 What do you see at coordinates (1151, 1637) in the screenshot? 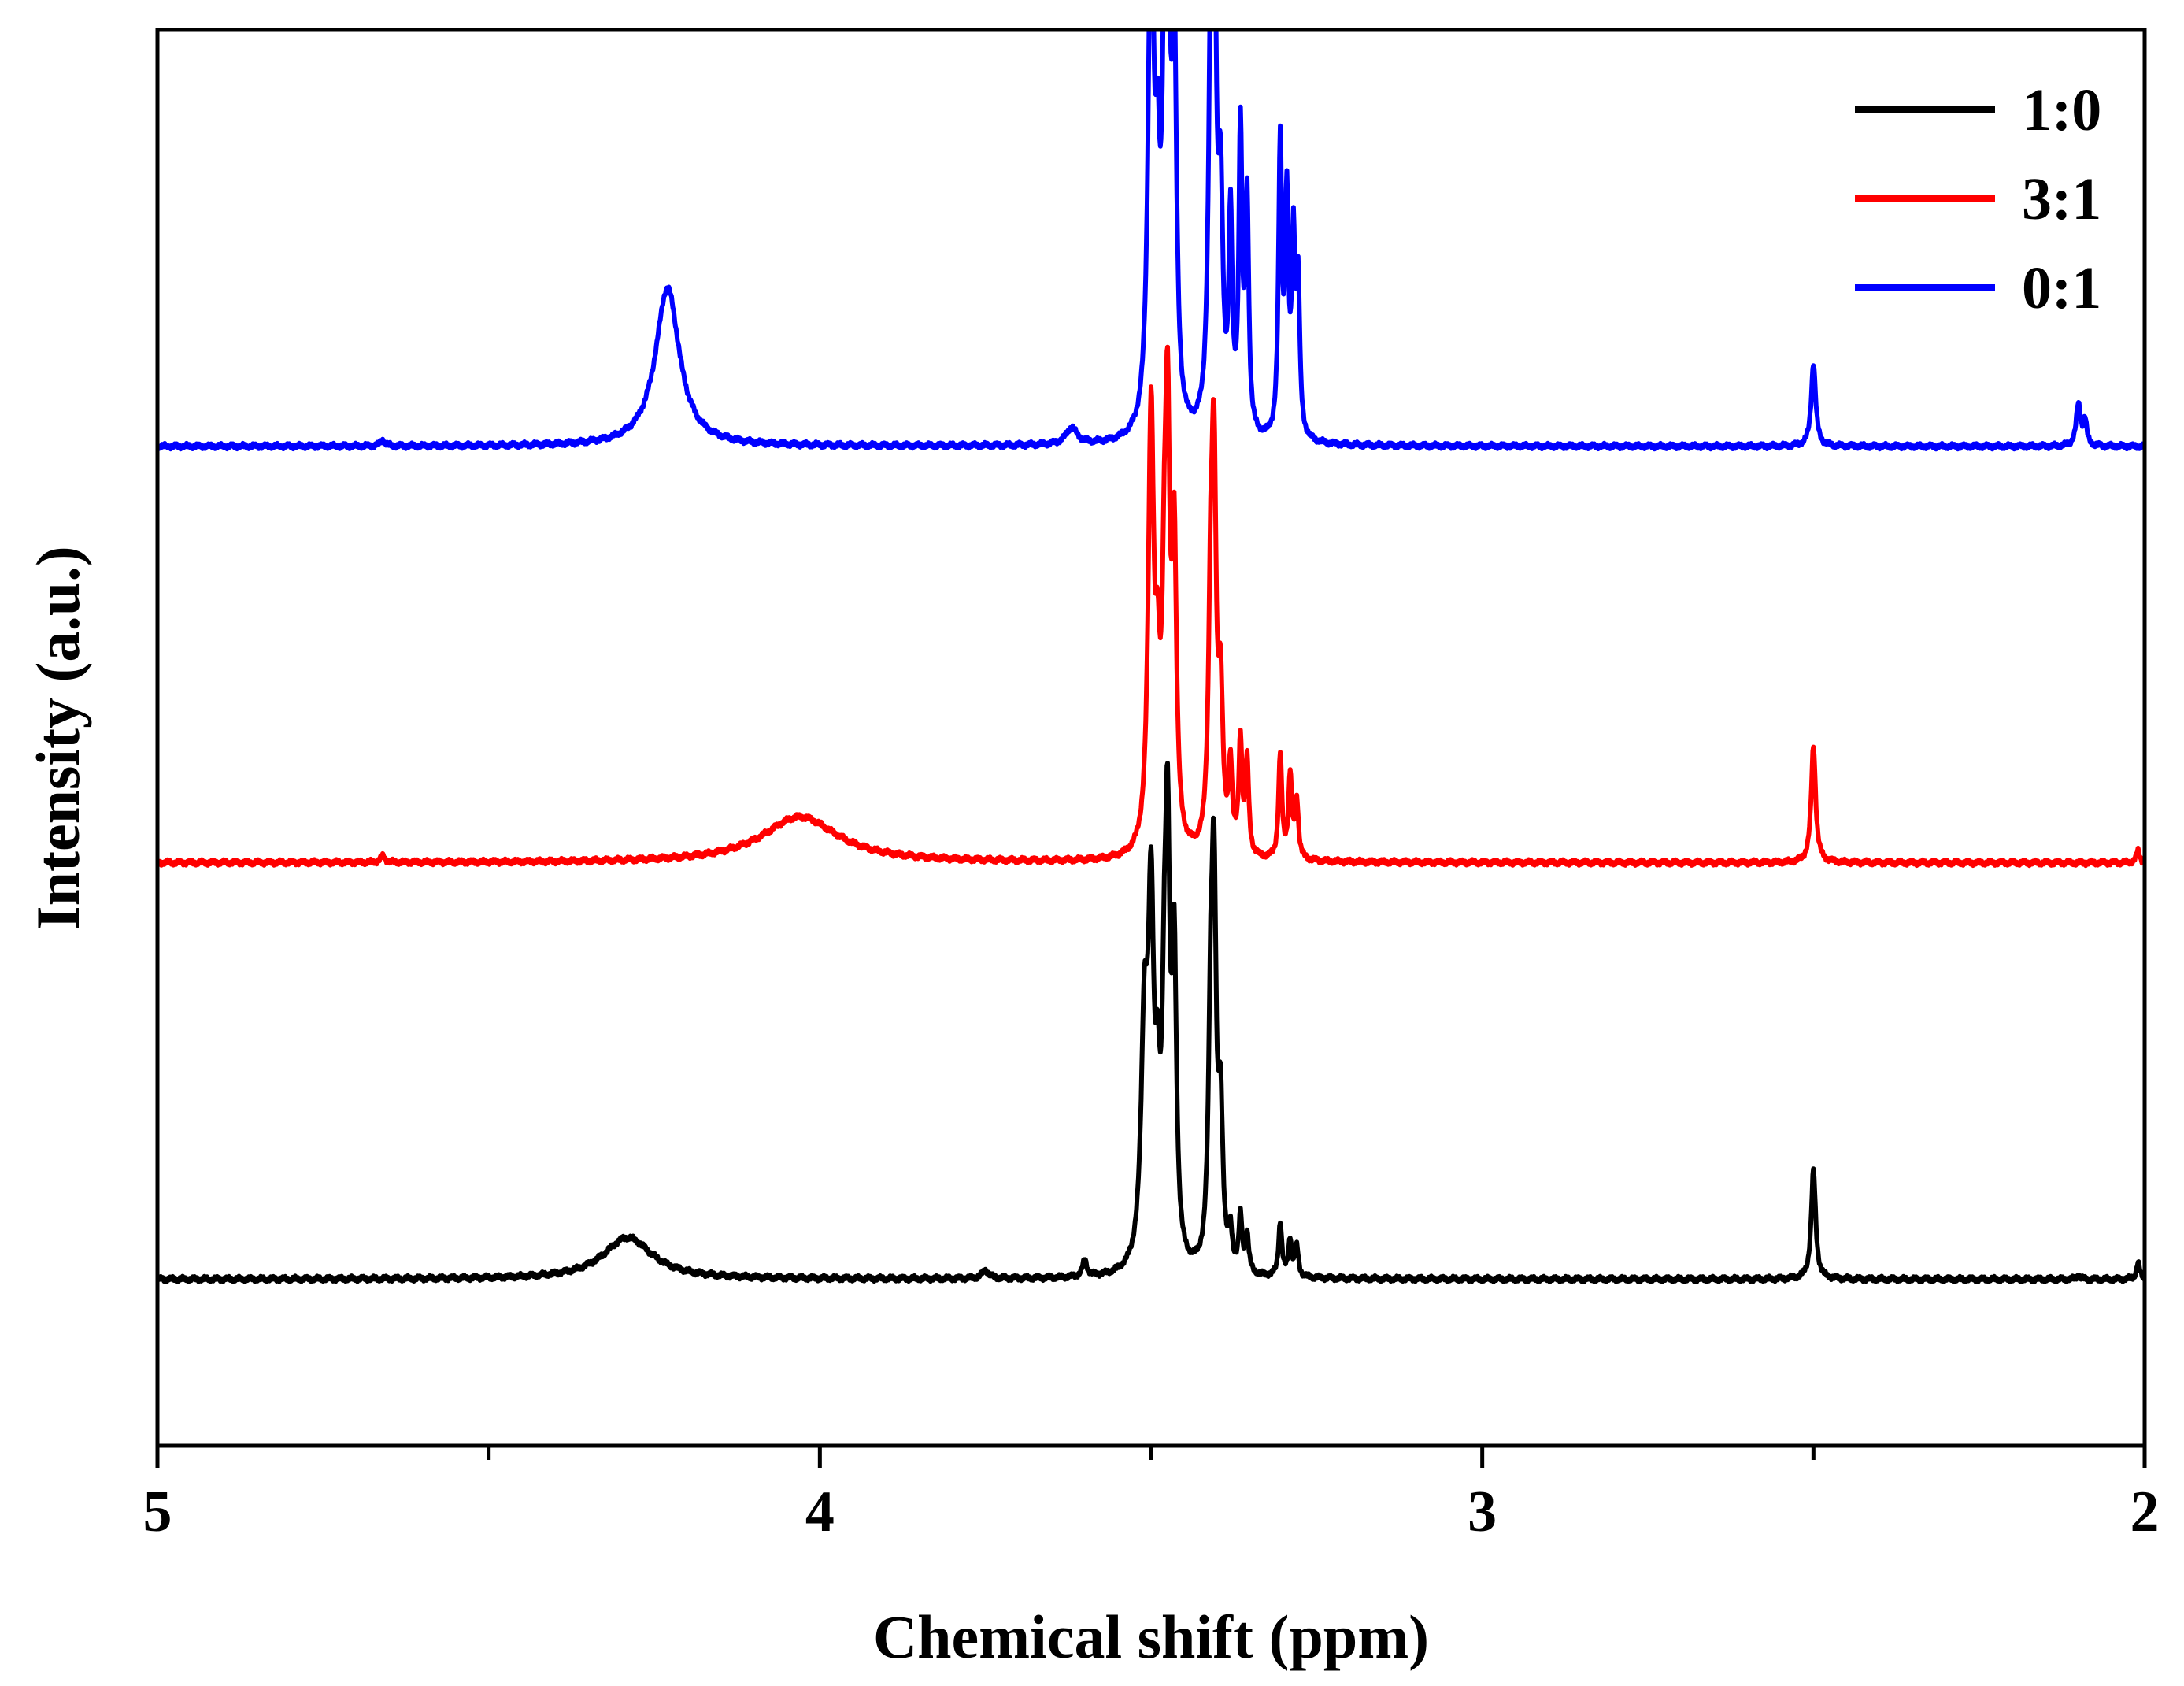
I see `x-axis-label: Chemical shift (ppm)` at bounding box center [1151, 1637].